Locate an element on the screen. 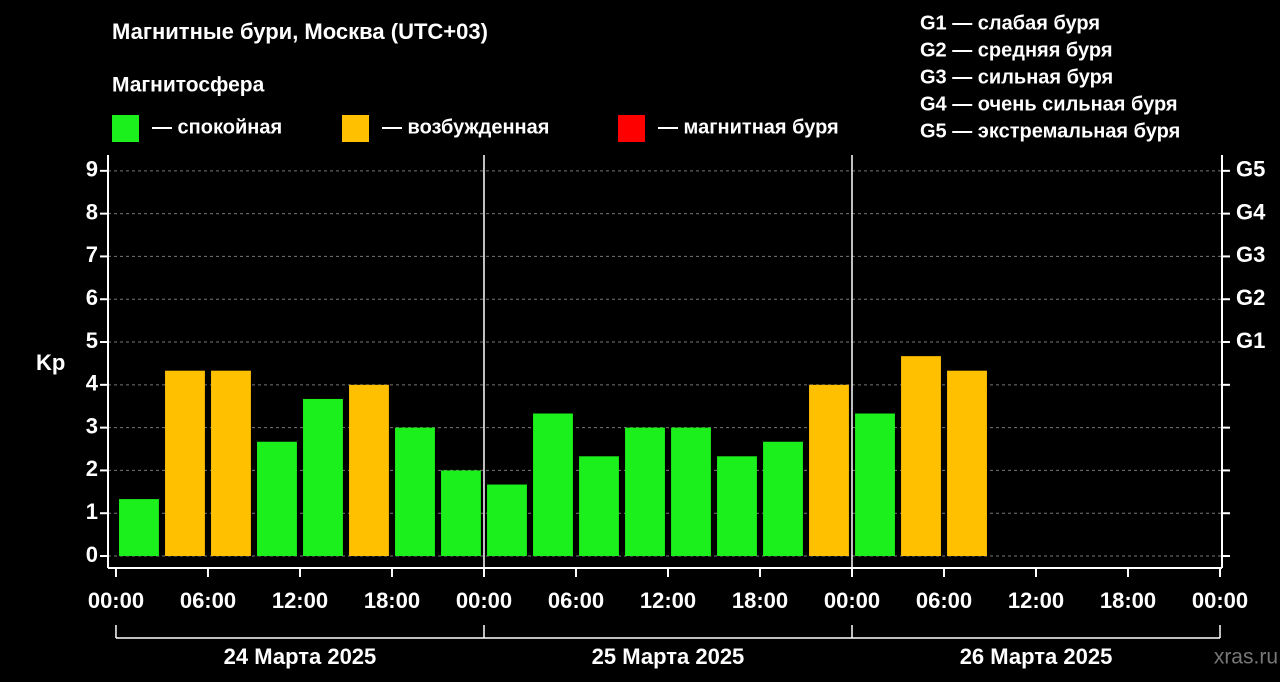 The height and width of the screenshot is (682, 1280). legend-label: — возбужденная is located at coordinates (465, 127).